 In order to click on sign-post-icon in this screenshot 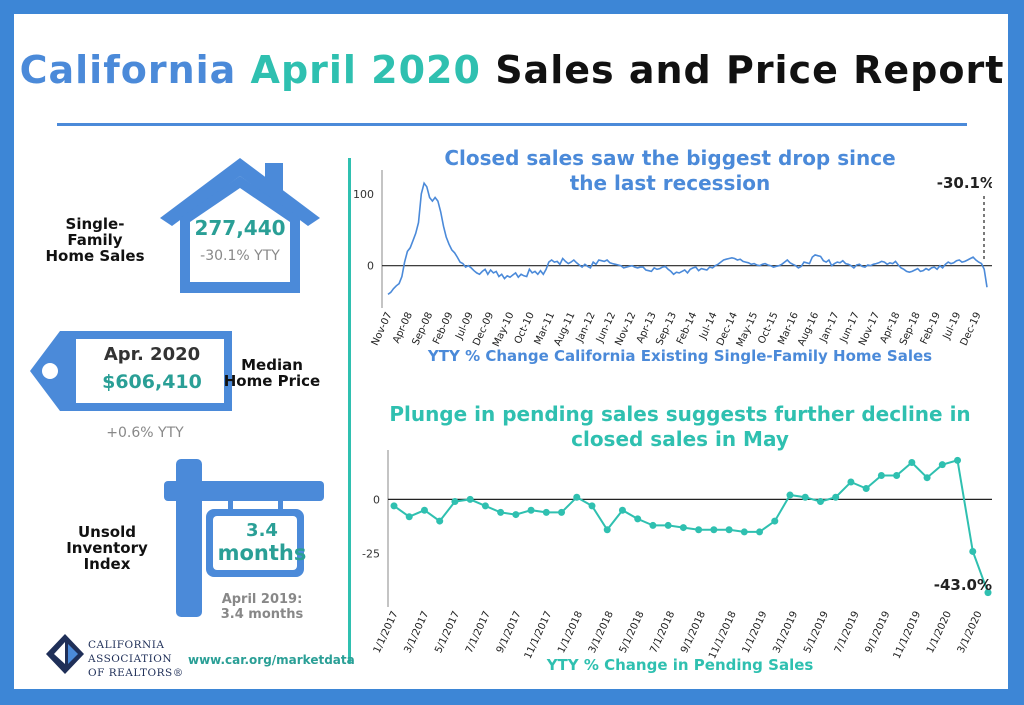, I will do `click(244, 538)`.